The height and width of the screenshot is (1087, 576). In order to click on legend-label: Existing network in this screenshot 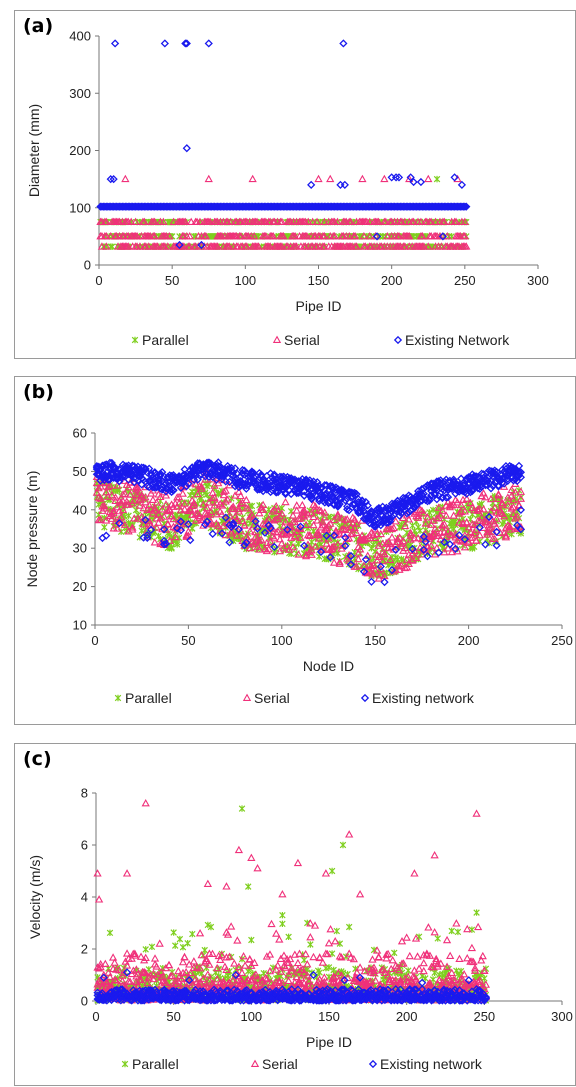, I will do `click(423, 698)`.